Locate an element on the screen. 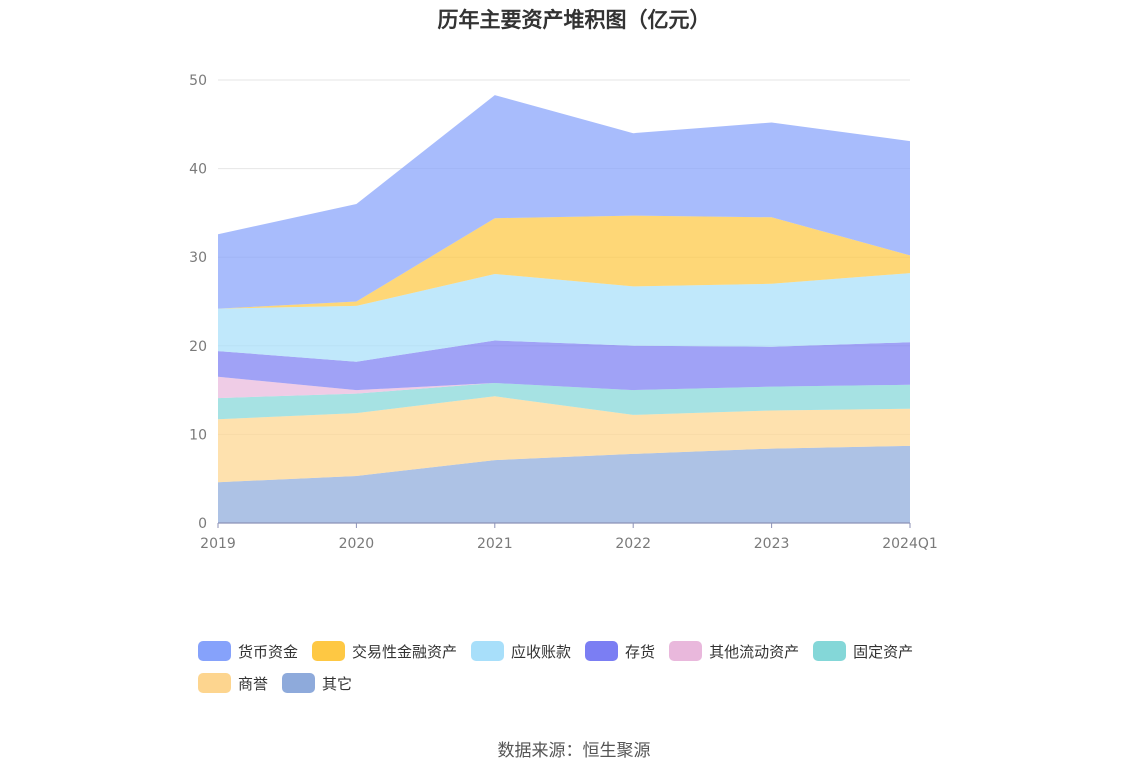 This screenshot has height=776, width=1148. legend-item: 交易性金融资产 is located at coordinates (384, 651).